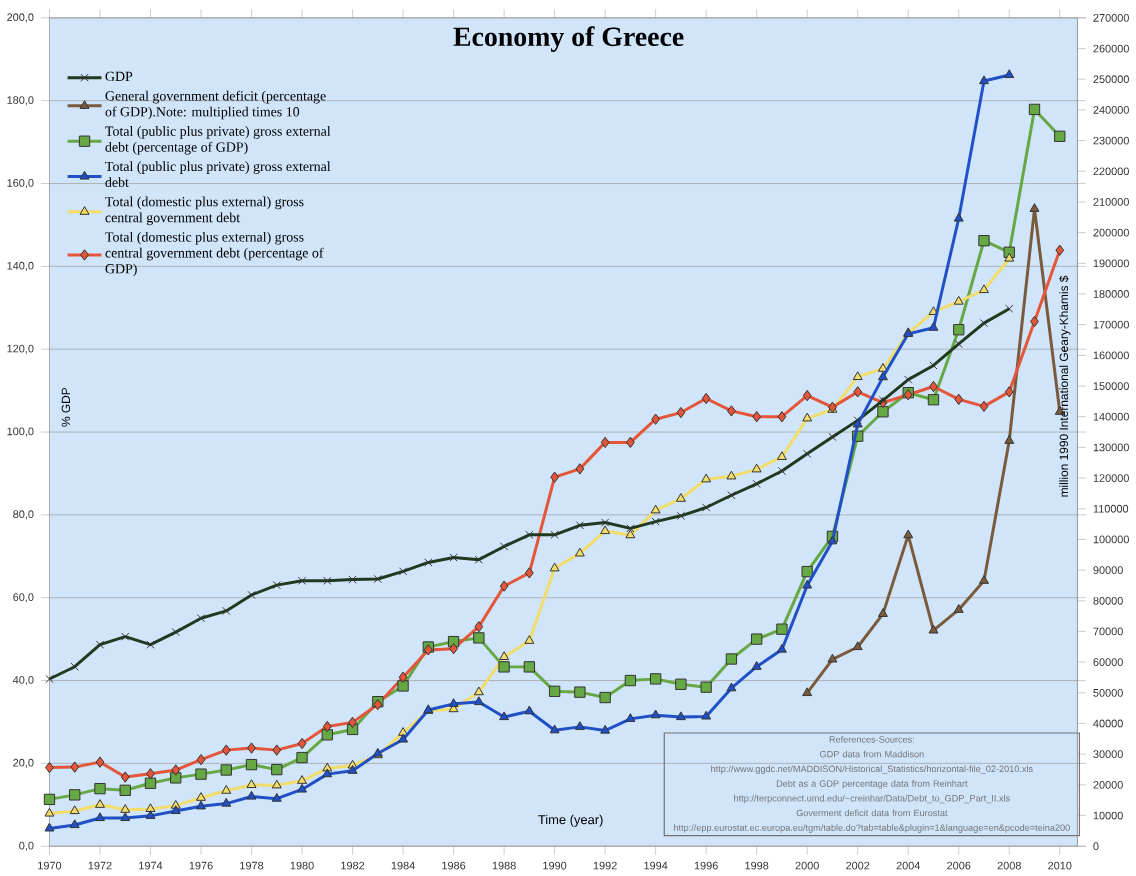  I want to click on x-tick-label: 2008, so click(1009, 865).